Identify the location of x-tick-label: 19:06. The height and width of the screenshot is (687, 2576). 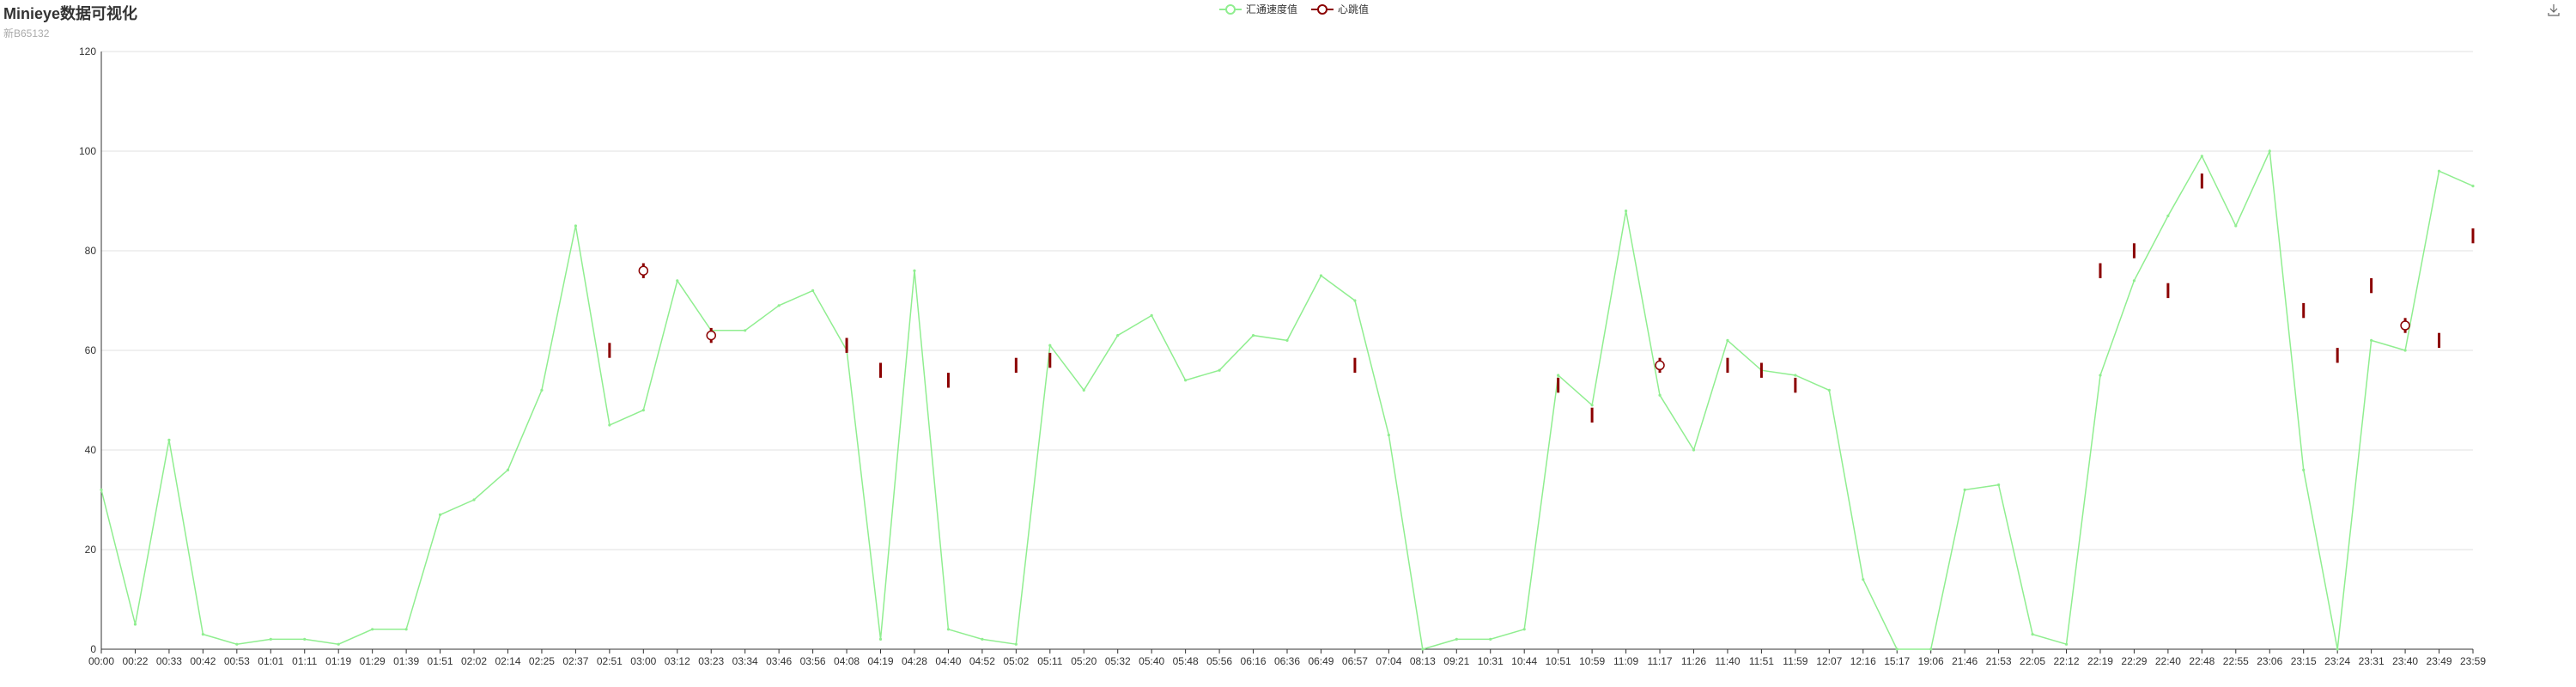
(1931, 661).